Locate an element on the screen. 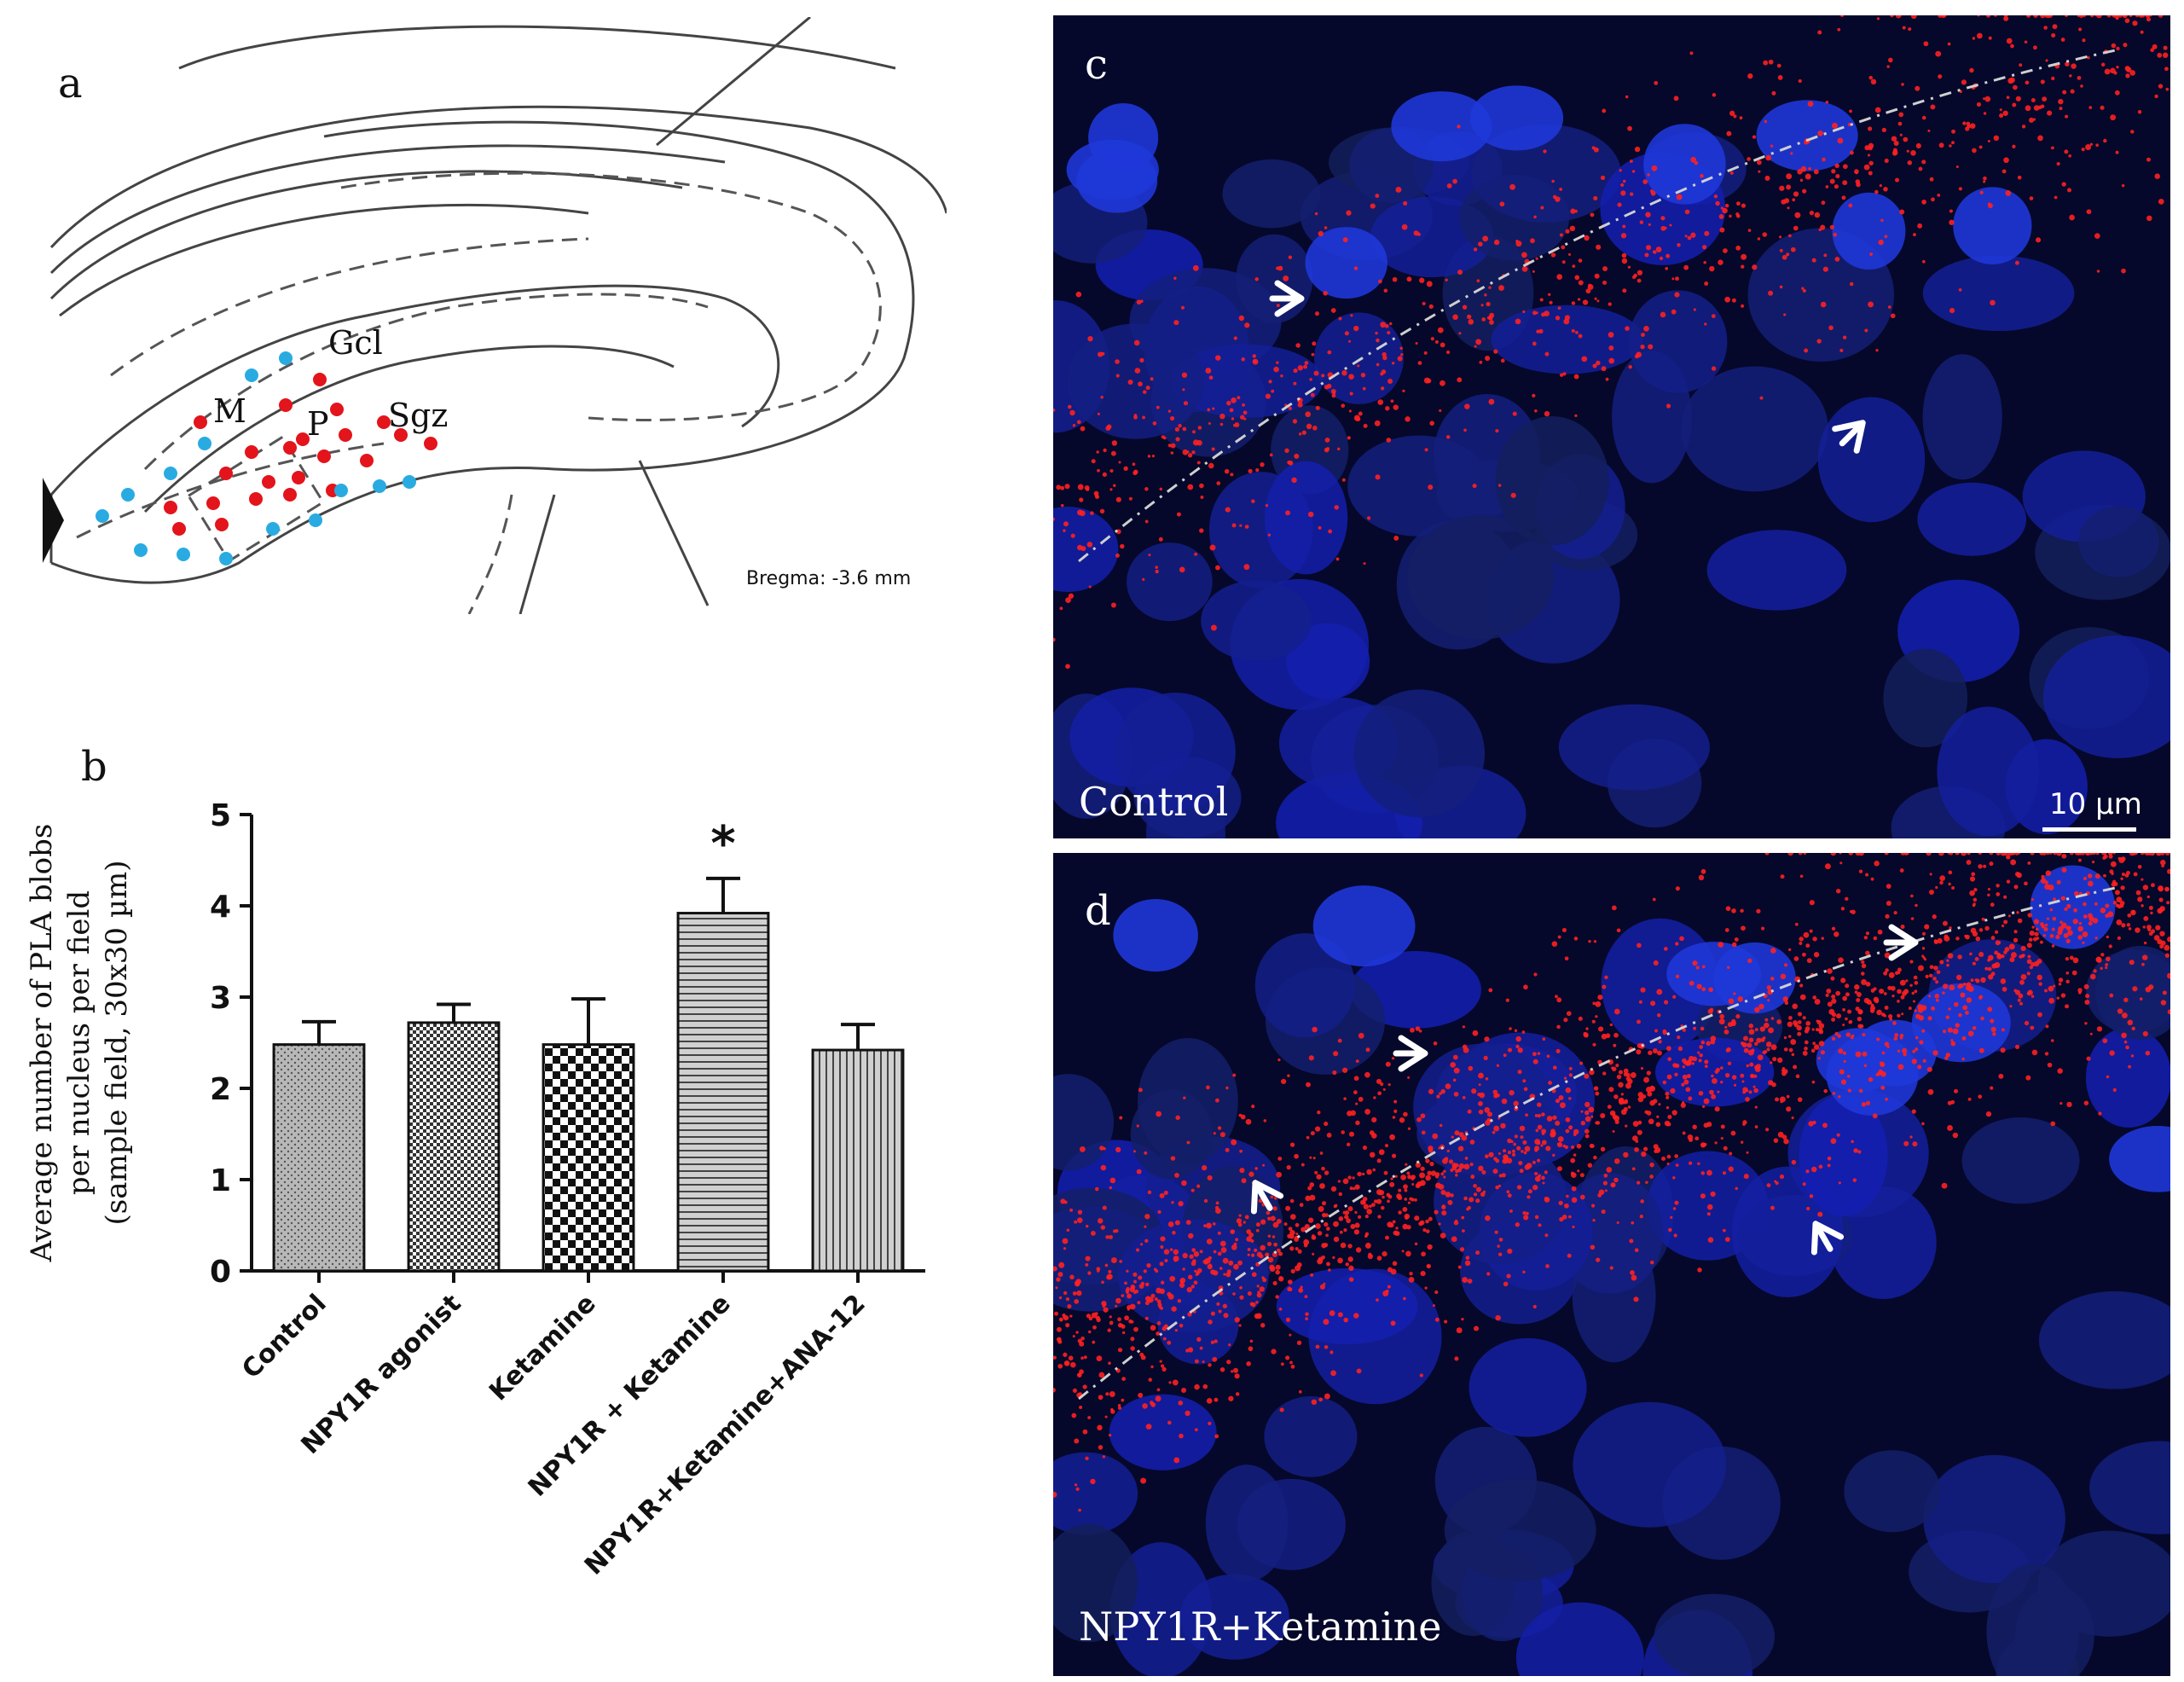 The height and width of the screenshot is (1682, 2184). label-sgz: Sgz is located at coordinates (418, 415).